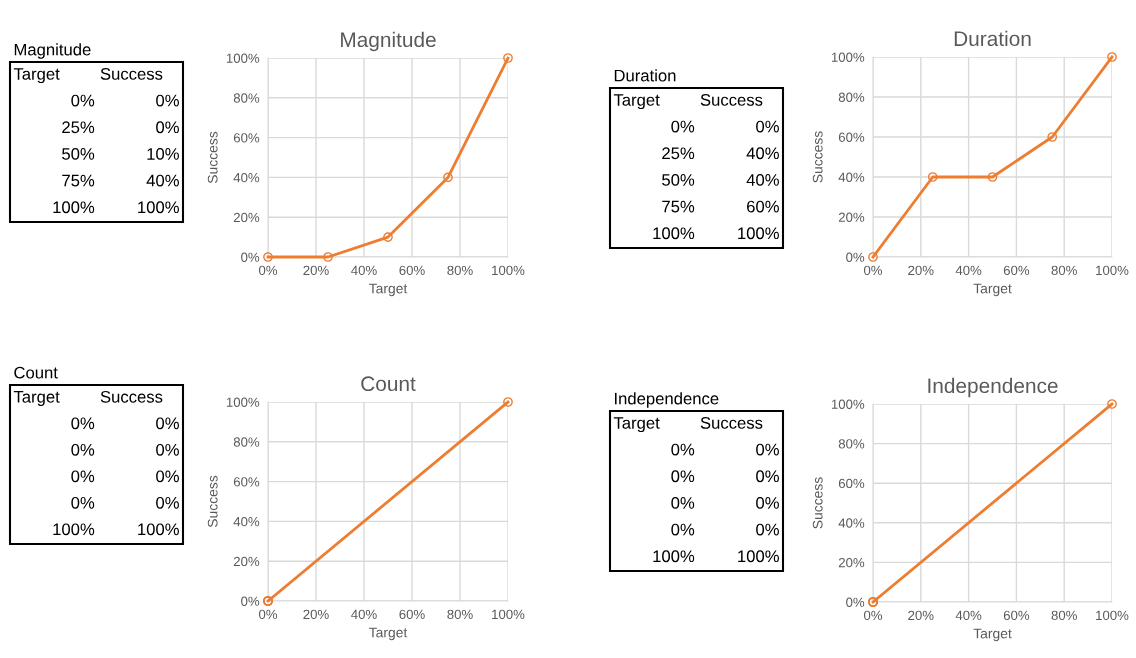 This screenshot has width=1136, height=658. Describe the element at coordinates (163, 154) in the screenshot. I see `text: 10%` at that location.